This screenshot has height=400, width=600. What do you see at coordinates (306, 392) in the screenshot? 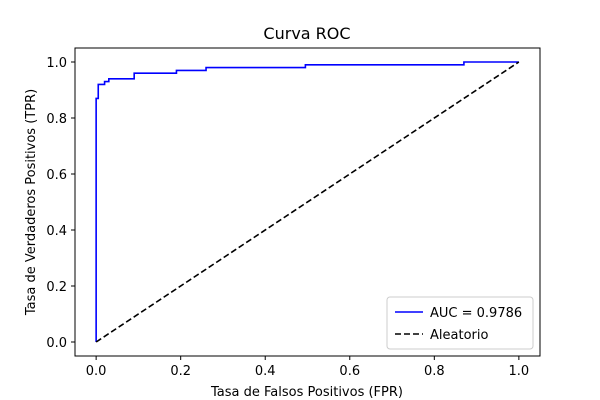
I see `x-axis-label: Tasa de Falsos Positivos (FPR)` at bounding box center [306, 392].